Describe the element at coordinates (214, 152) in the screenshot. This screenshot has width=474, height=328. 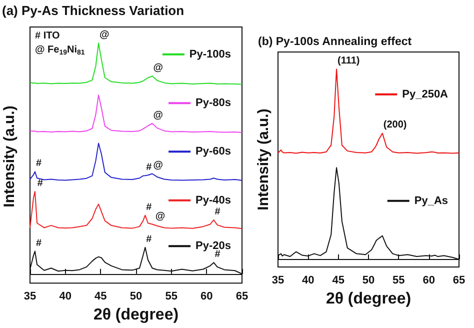
I see `legend-label: Py-60s` at that location.